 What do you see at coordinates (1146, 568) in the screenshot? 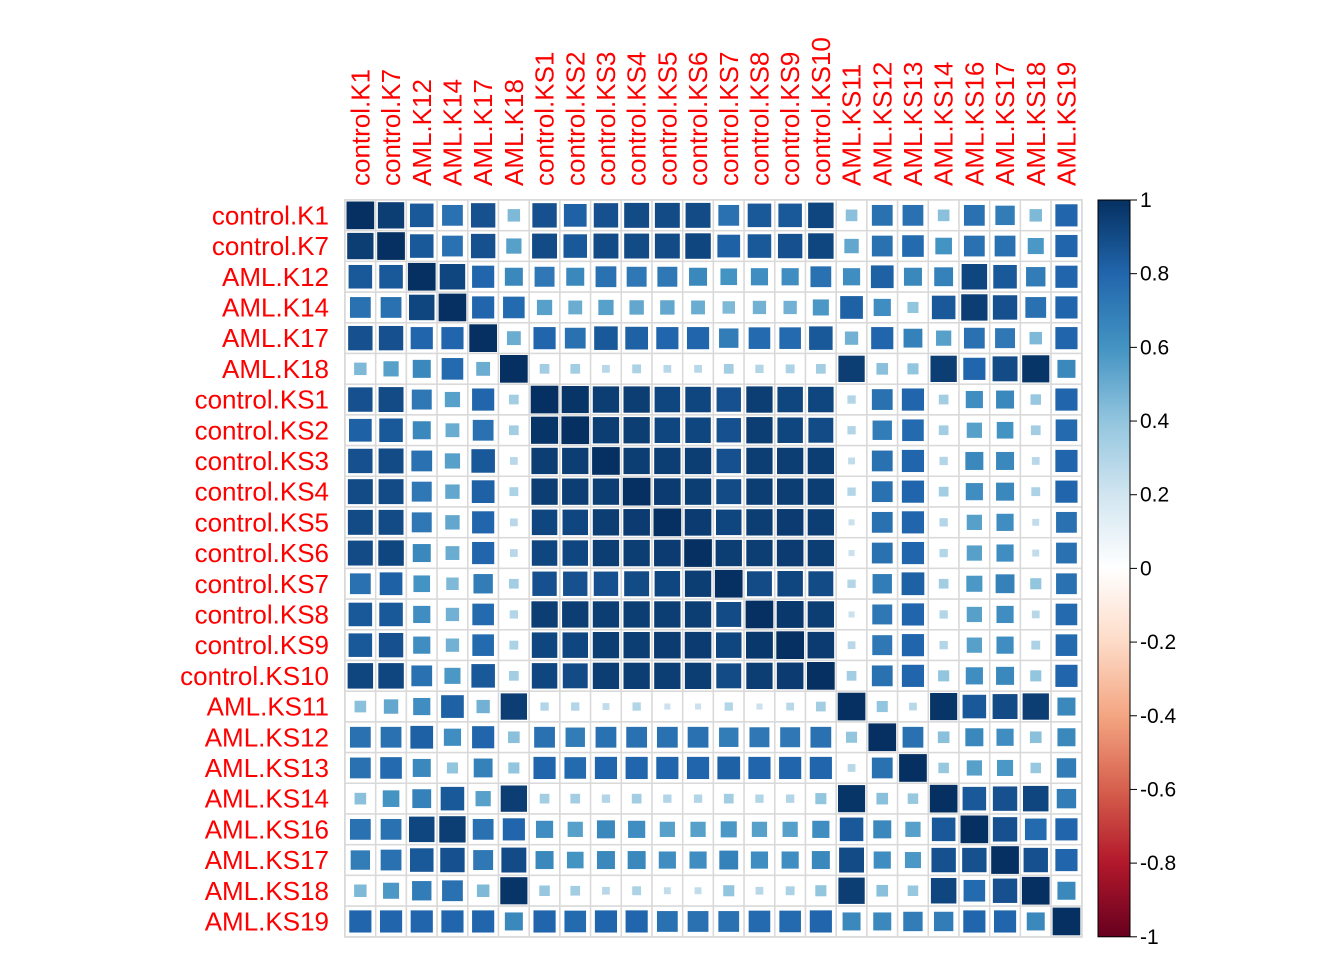
I see `colorbar-tick-label: 0` at bounding box center [1146, 568].